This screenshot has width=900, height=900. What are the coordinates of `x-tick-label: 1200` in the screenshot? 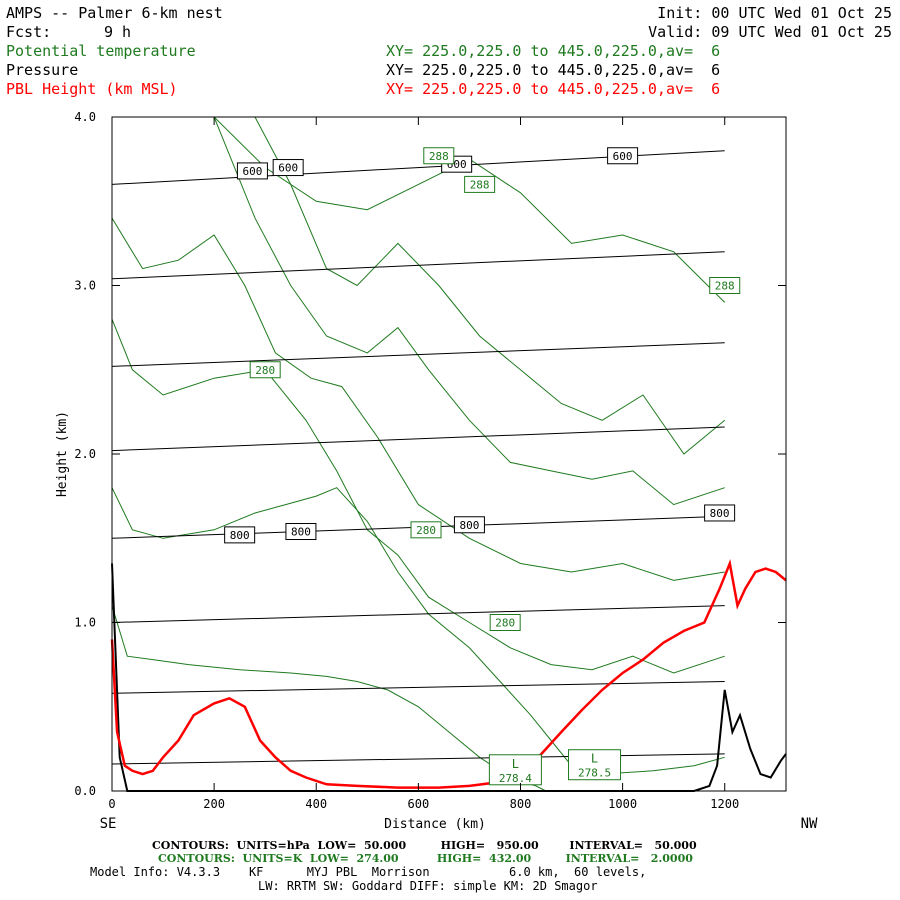 It's located at (724, 804).